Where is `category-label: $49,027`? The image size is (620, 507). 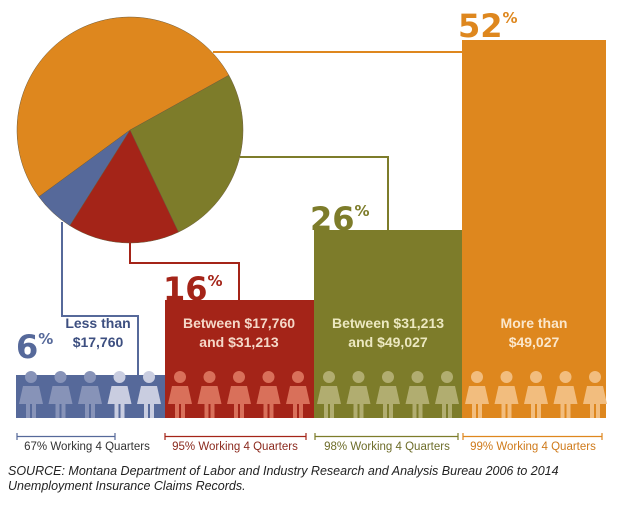
category-label: $49,027 is located at coordinates (534, 342).